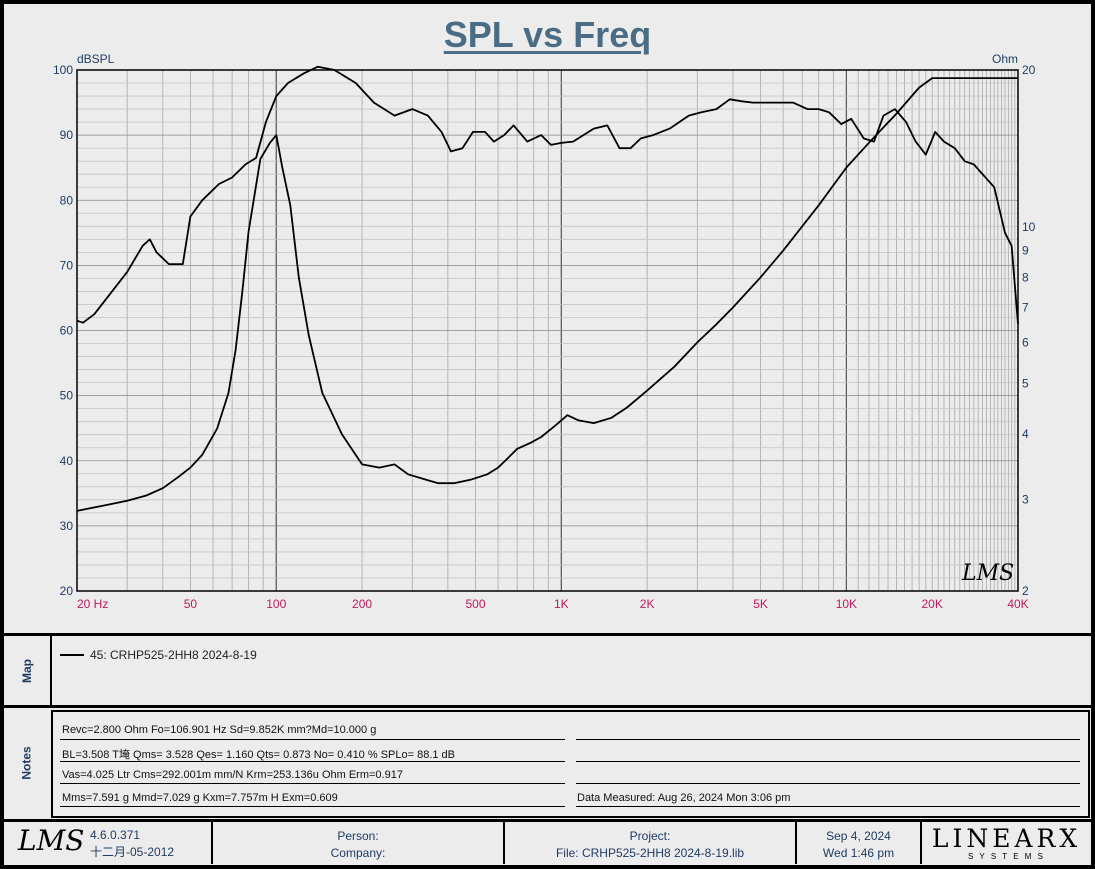 The image size is (1095, 869). Describe the element at coordinates (63, 70) in the screenshot. I see `y-tick-label-left: 100` at that location.